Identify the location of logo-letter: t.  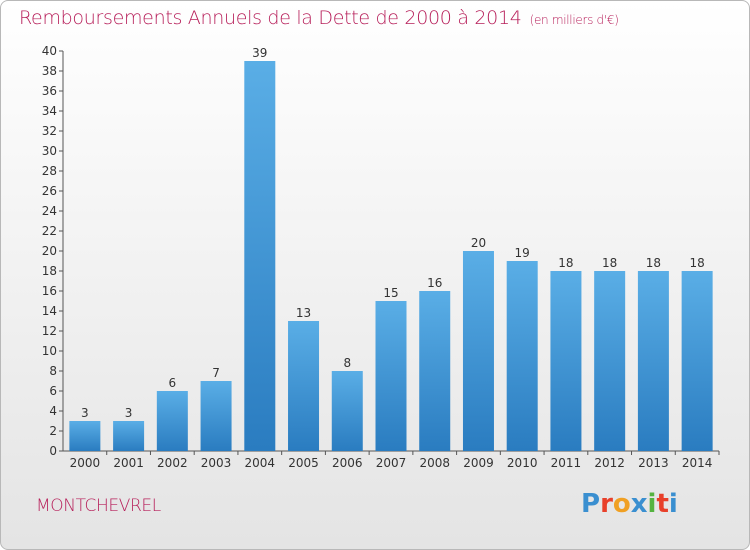
(662, 504).